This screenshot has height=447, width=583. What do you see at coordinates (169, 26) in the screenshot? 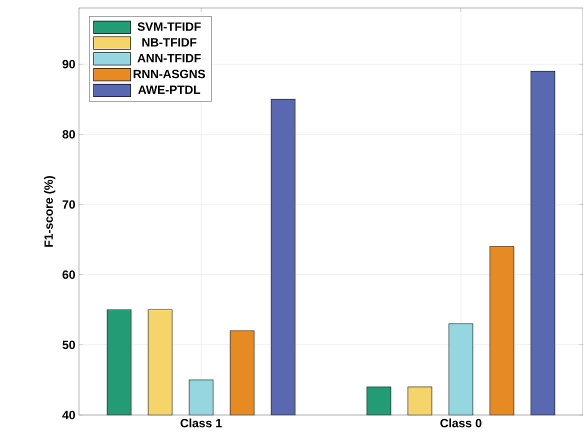
I see `legend-label: SVM-TFIDF` at bounding box center [169, 26].